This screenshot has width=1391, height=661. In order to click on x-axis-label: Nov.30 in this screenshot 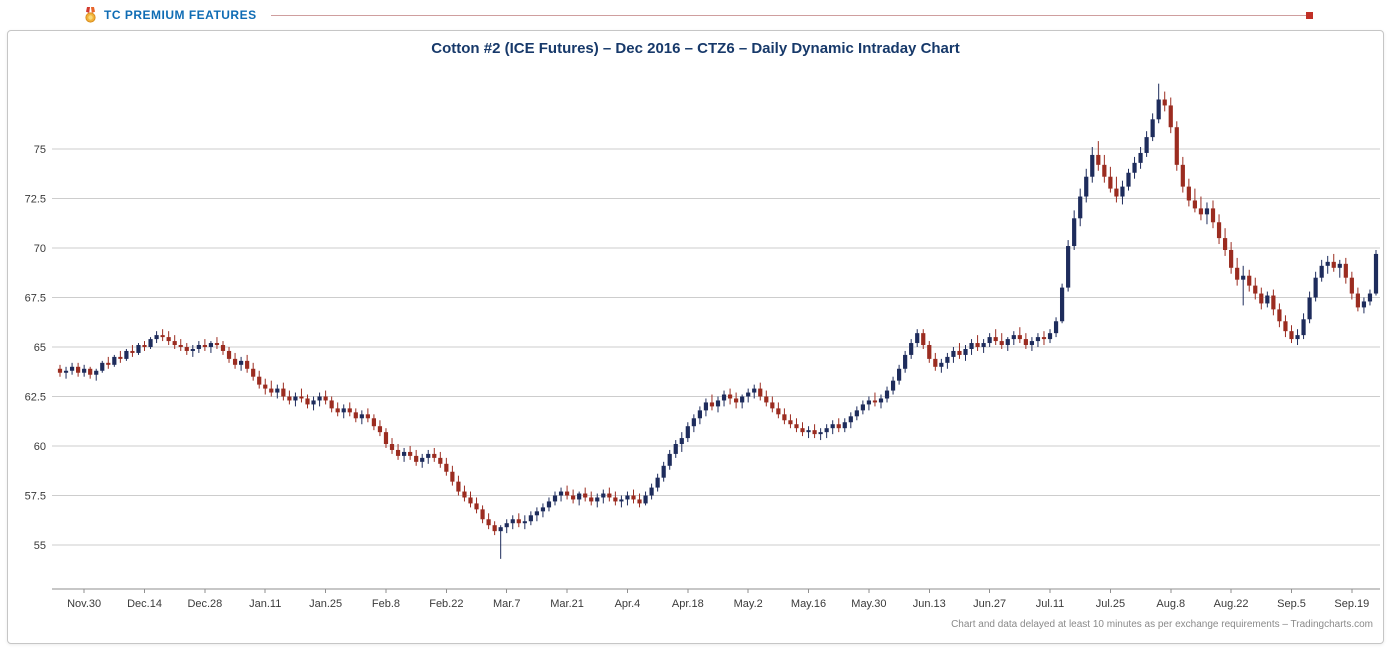, I will do `click(84, 604)`.